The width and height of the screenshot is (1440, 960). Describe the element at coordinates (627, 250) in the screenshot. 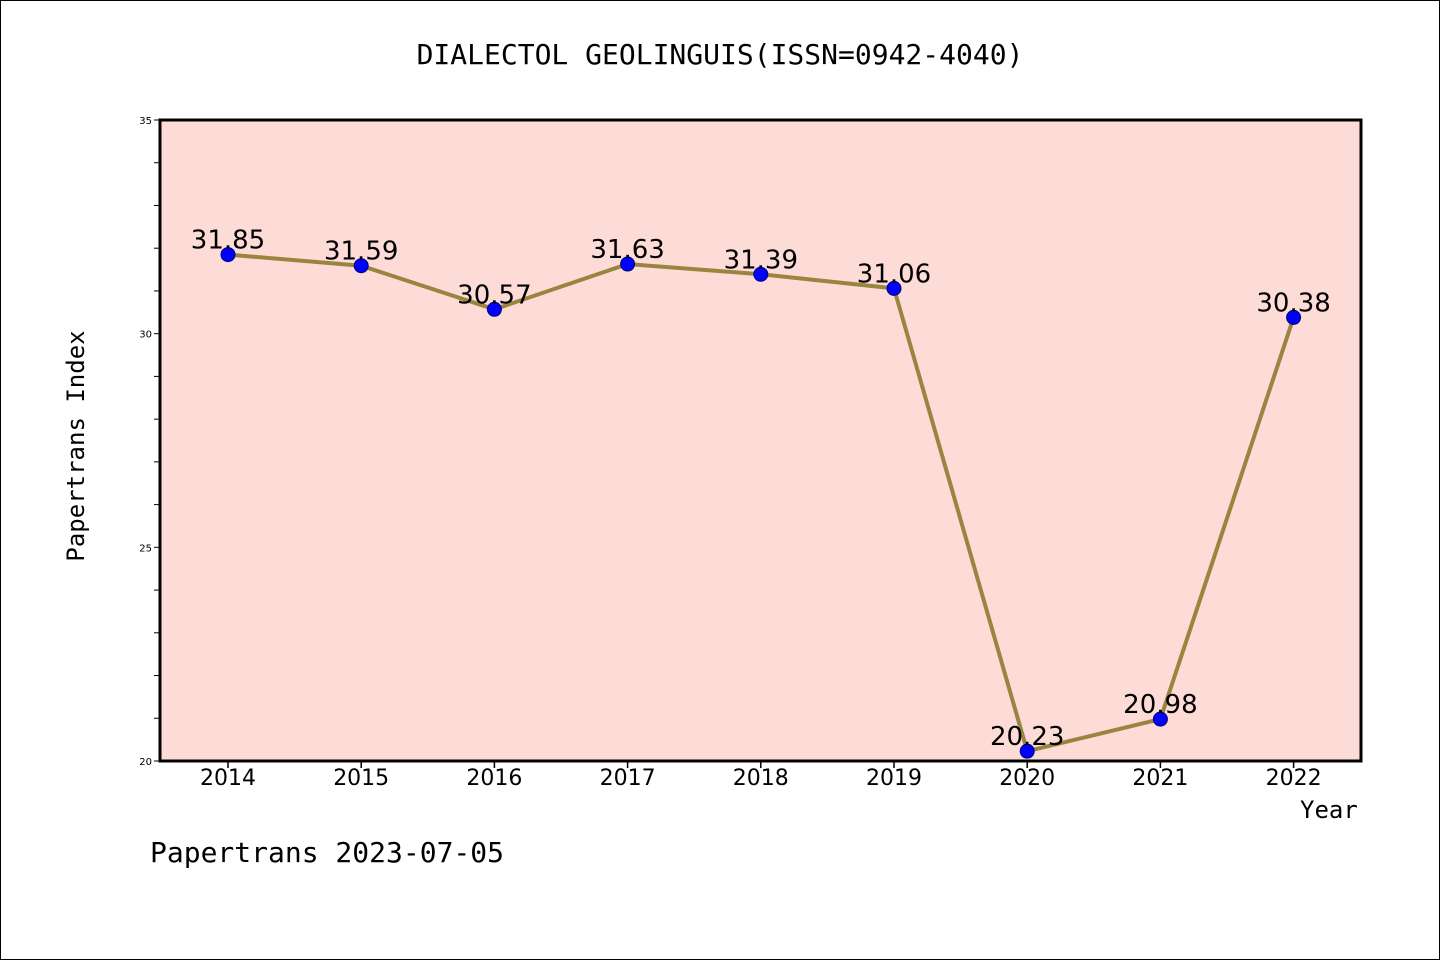

I see `data-label: 31.63` at that location.